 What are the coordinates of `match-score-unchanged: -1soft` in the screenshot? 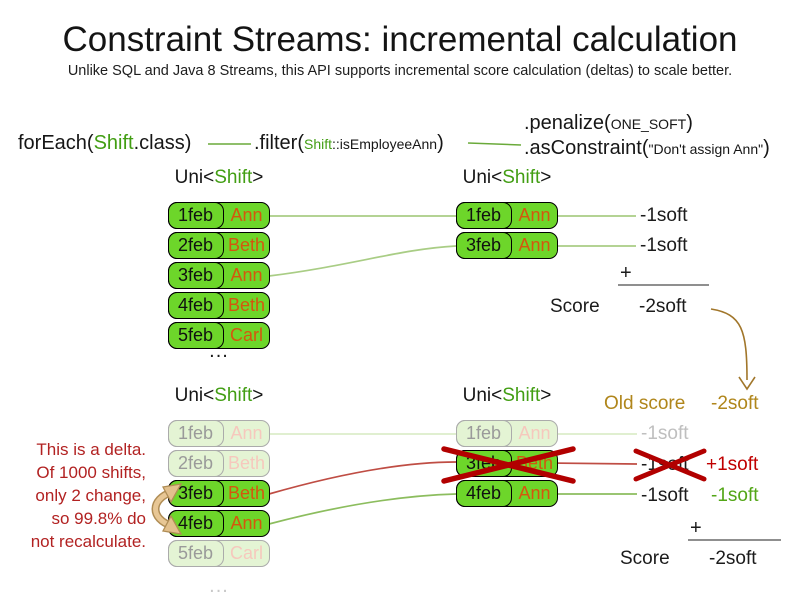 It's located at (665, 433).